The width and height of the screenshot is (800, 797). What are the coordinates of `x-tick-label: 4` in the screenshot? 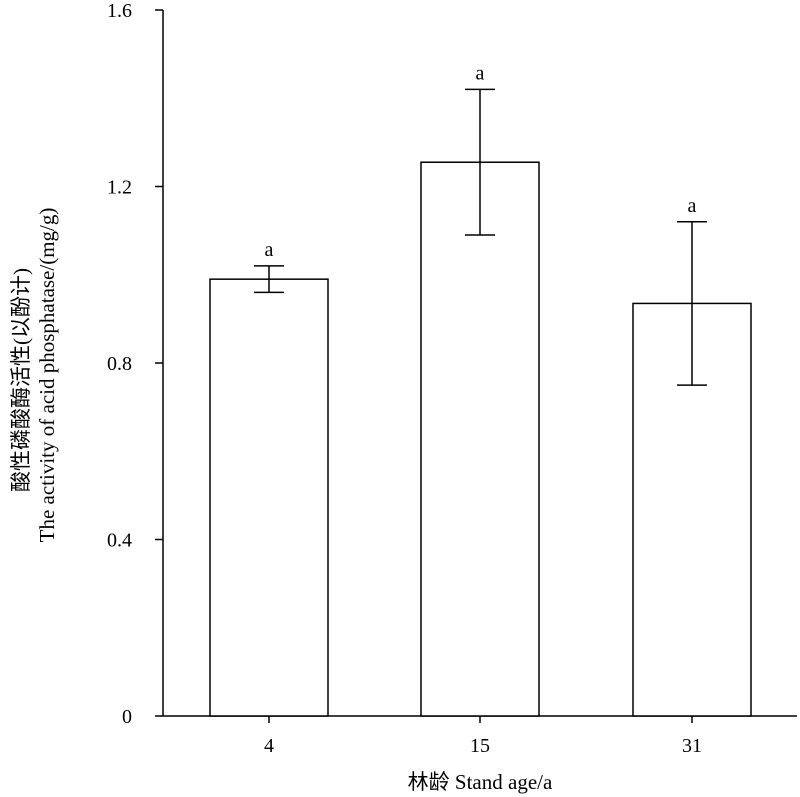 It's located at (269, 746).